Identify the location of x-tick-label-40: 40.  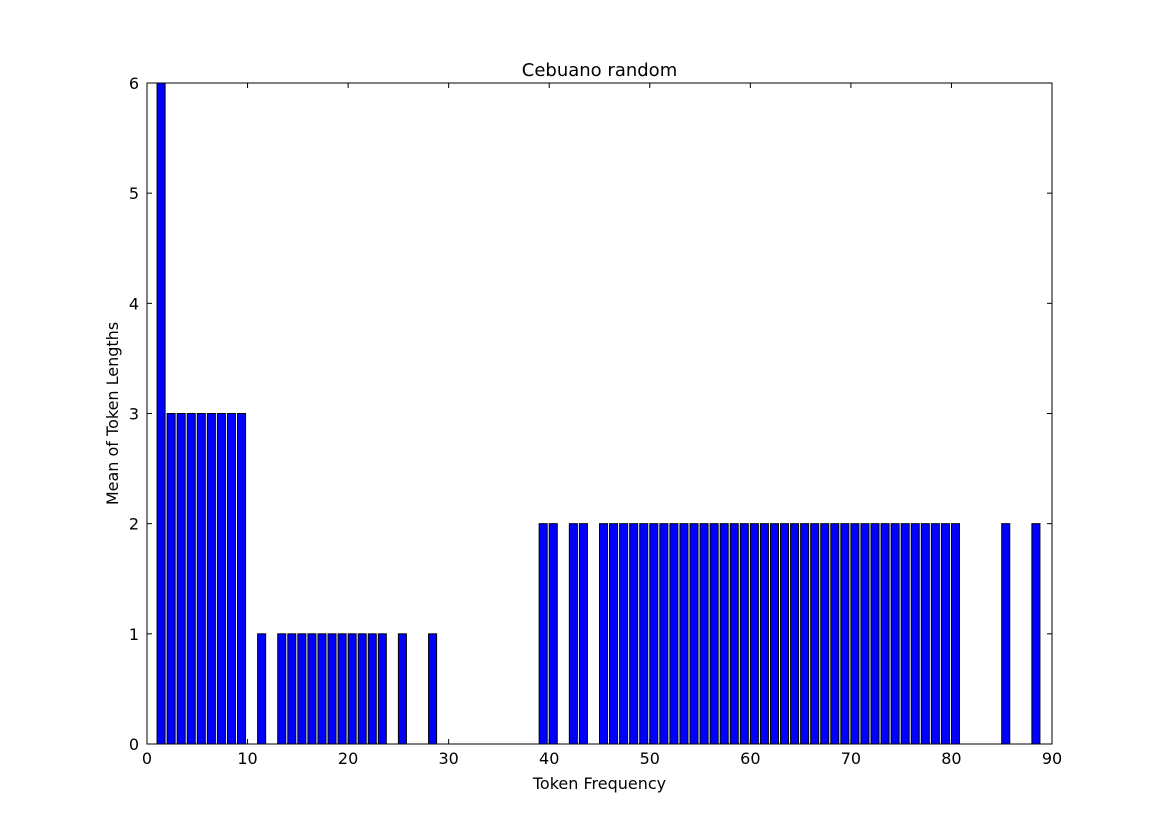
(549, 758).